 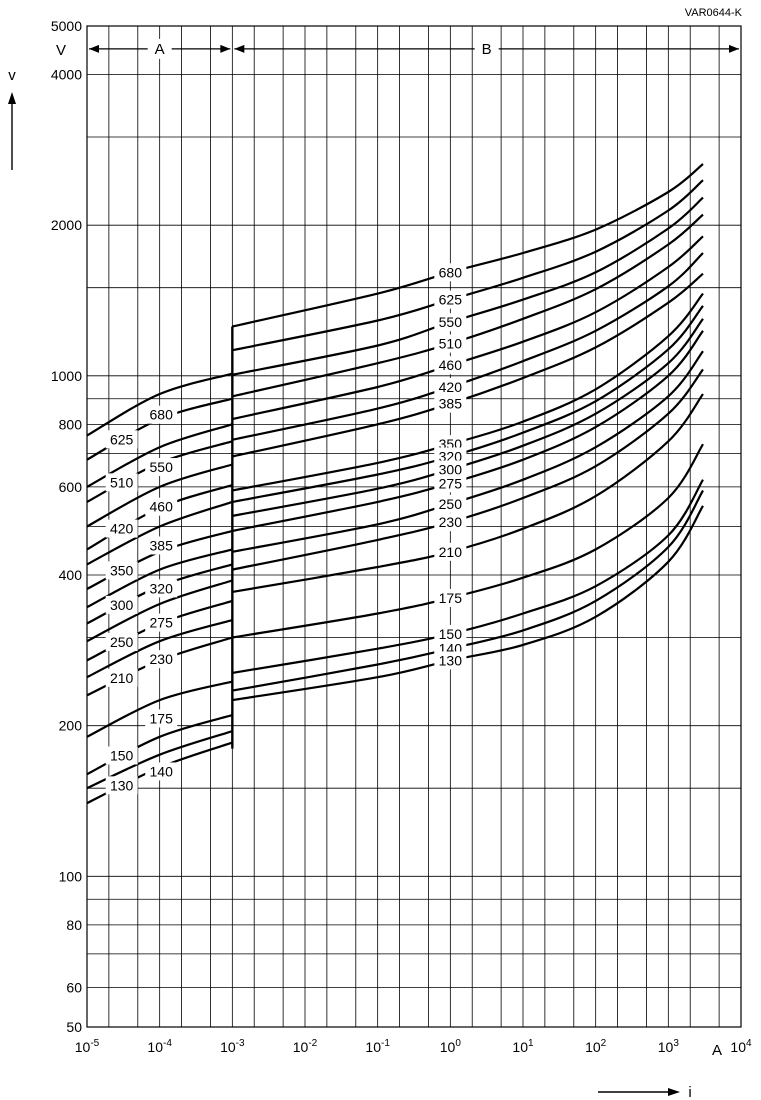 What do you see at coordinates (377, 1046) in the screenshot?
I see `x-tick-label: 10⁻¹` at bounding box center [377, 1046].